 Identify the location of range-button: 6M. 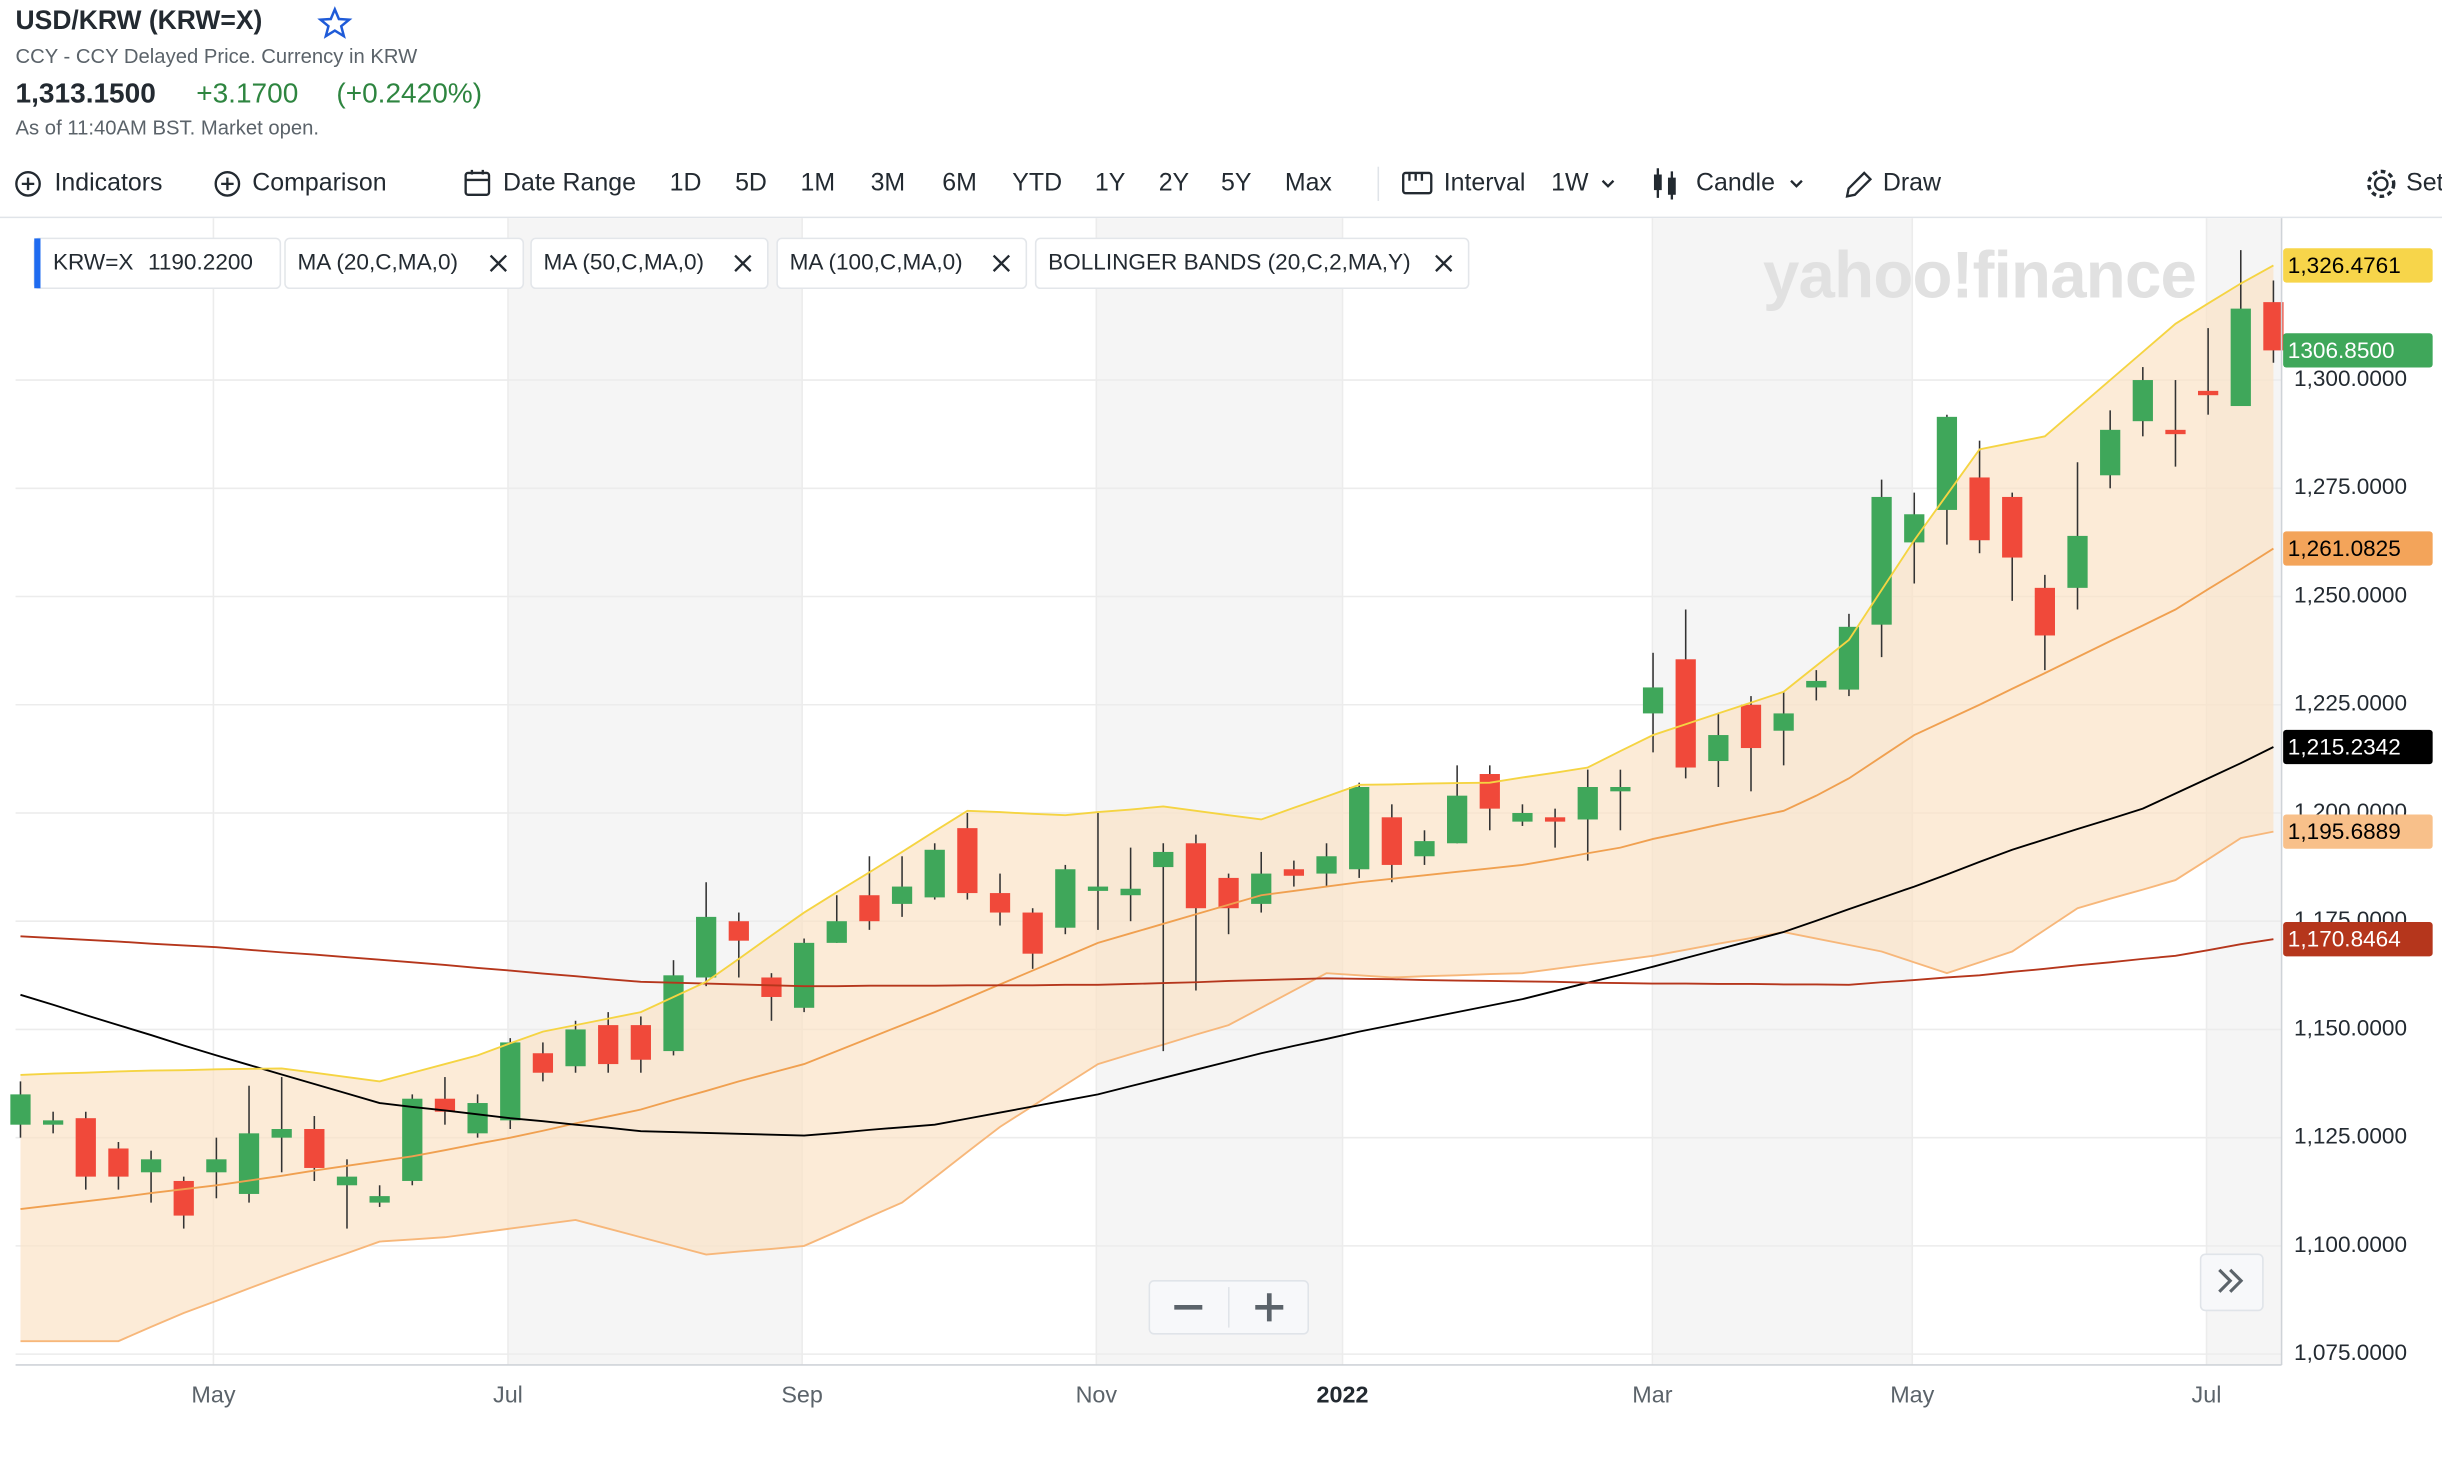
(959, 182).